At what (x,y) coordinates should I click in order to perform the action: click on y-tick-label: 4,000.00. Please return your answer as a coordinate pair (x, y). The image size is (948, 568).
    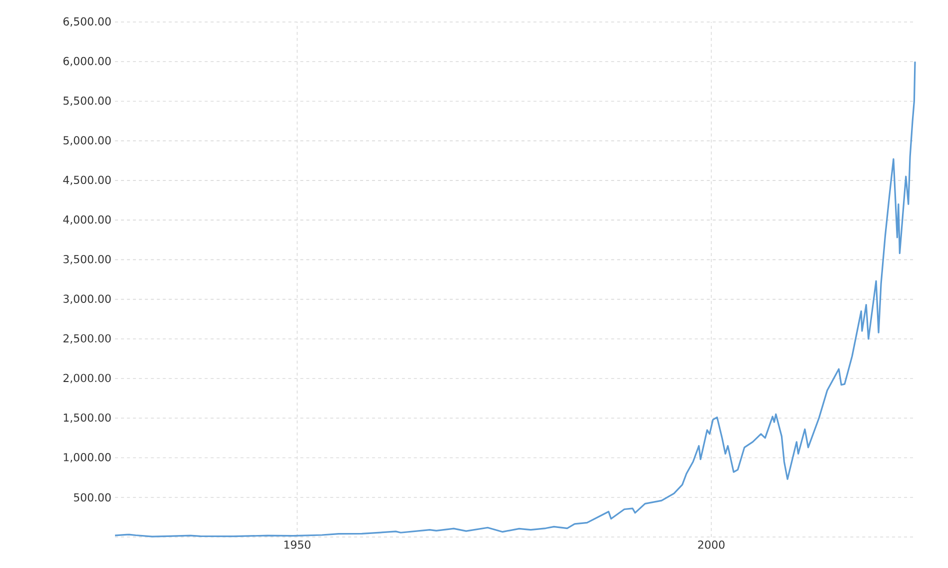
    Looking at the image, I should click on (87, 220).